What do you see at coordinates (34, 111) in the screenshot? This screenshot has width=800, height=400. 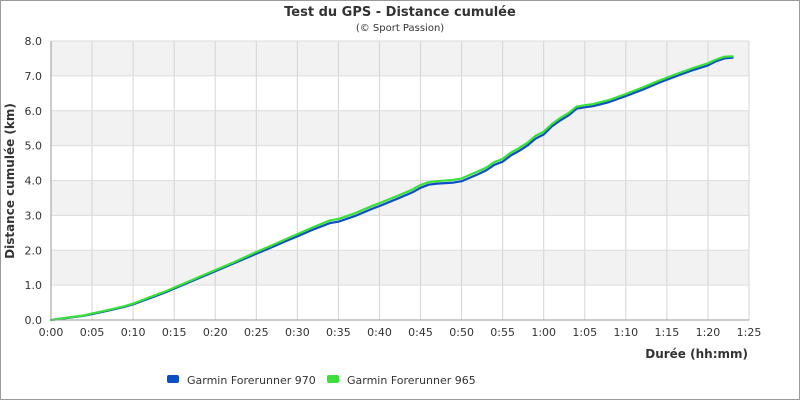 I see `y-tick-label: 6.0` at bounding box center [34, 111].